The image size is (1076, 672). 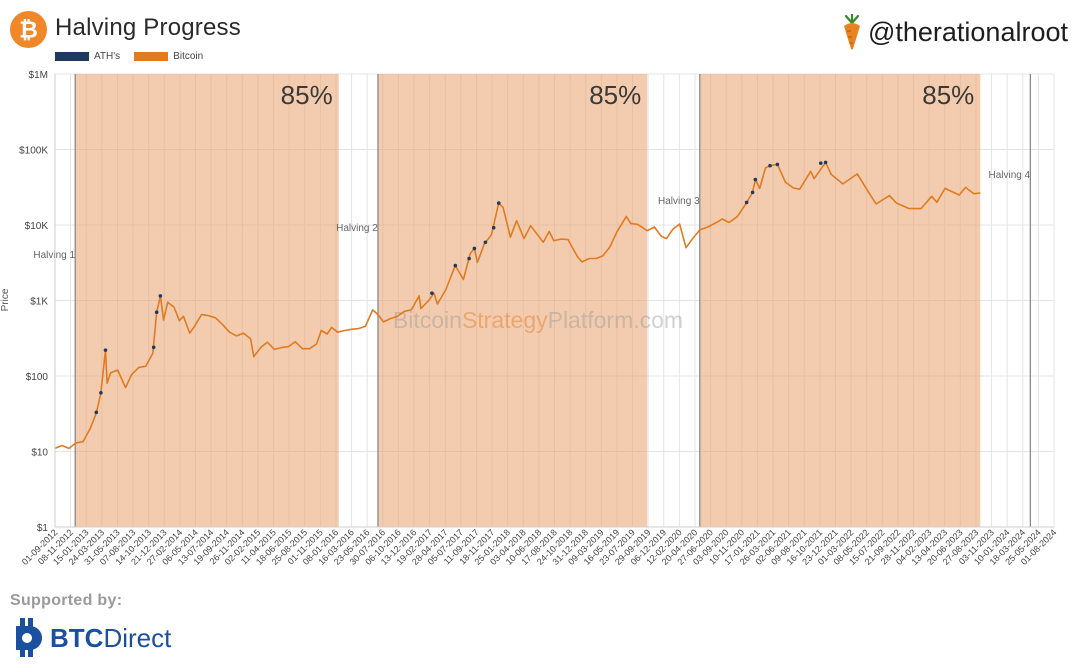 What do you see at coordinates (37, 226) in the screenshot?
I see `y-tick-label: $10K` at bounding box center [37, 226].